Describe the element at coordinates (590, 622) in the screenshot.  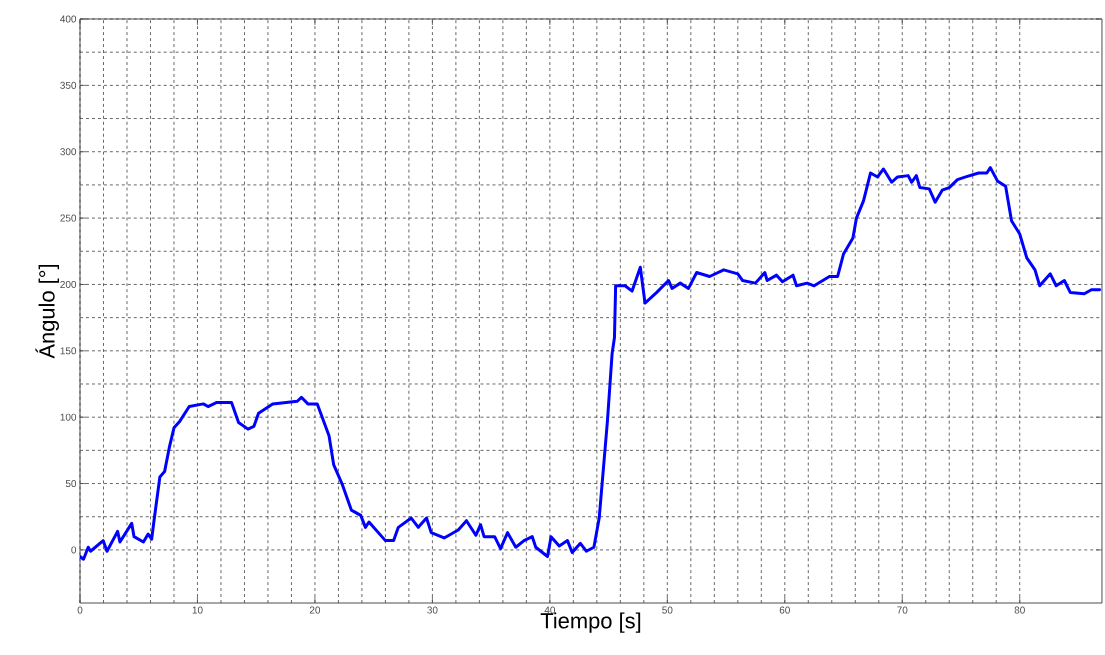
I see `x-axis-title: Tiempo [s]` at that location.